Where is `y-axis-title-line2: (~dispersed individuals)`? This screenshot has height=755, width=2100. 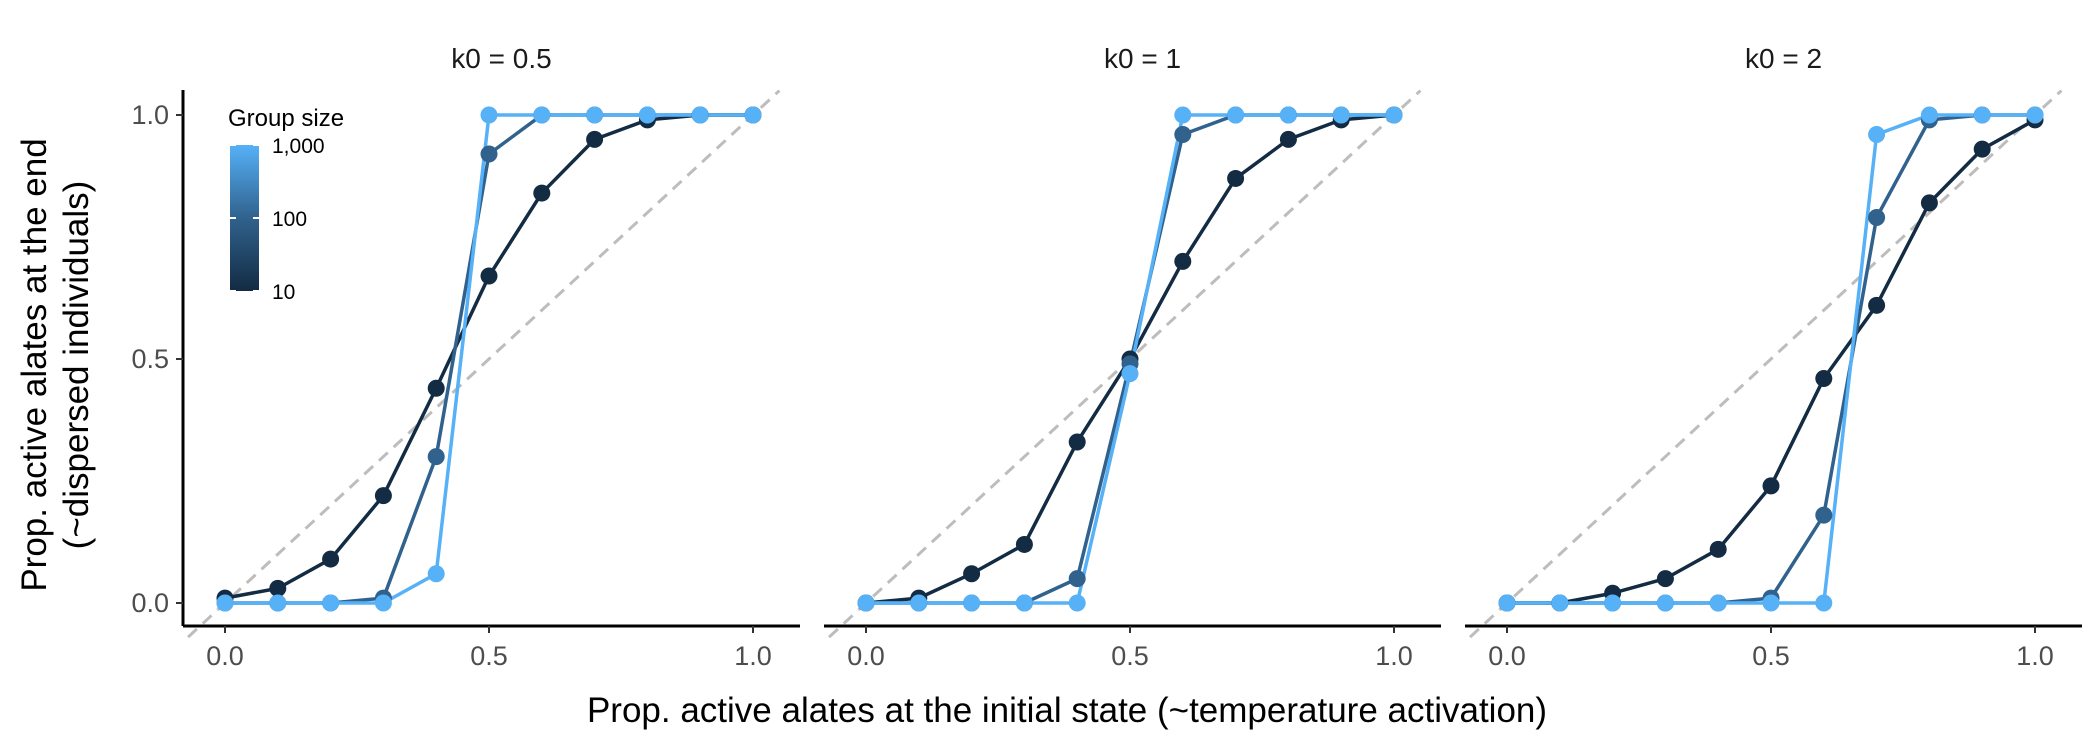 y-axis-title-line2: (~dispersed individuals) is located at coordinates (76, 365).